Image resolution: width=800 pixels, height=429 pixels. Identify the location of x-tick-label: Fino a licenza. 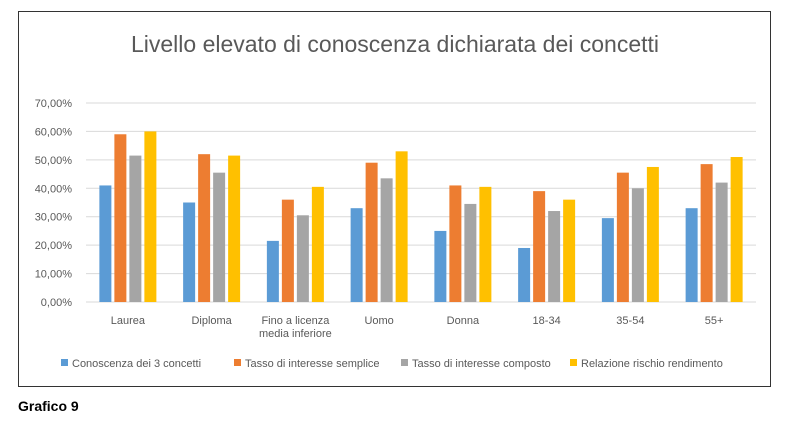
(295, 321).